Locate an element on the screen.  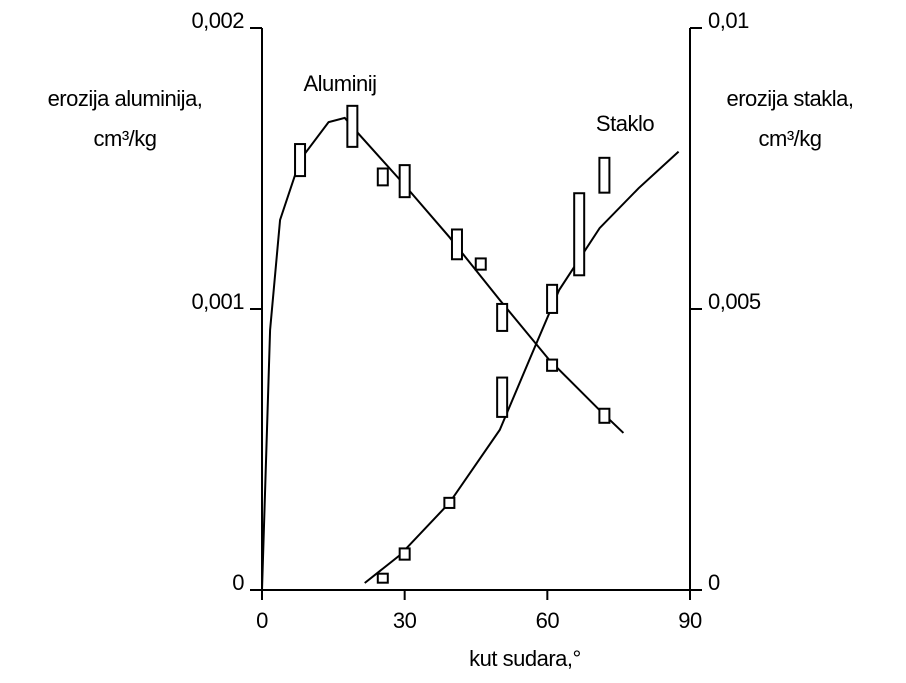
y-tick-label: 0,001 is located at coordinates (217, 301).